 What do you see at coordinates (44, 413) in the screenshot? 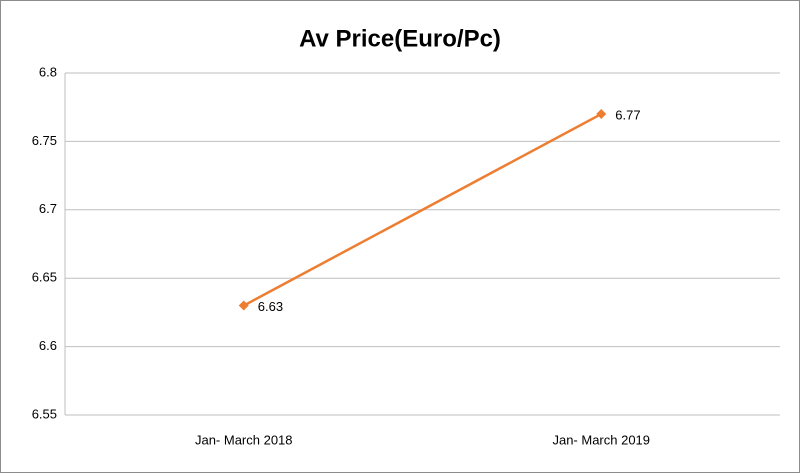
I see `y-tick-label: 6.55` at bounding box center [44, 413].